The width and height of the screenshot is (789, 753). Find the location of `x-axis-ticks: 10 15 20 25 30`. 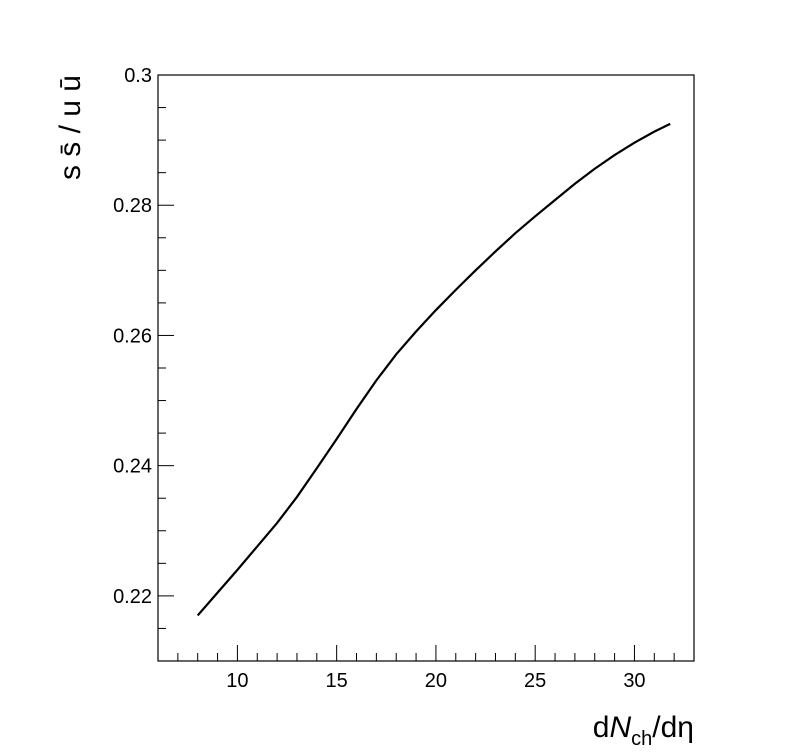

x-axis-ticks: 10 15 20 25 30 is located at coordinates (426, 668).